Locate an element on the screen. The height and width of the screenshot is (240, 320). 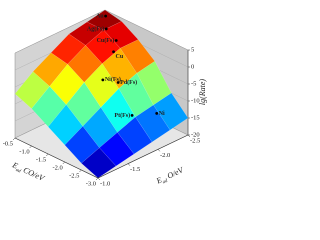
o-tick-label: -1.0 is located at coordinates (105, 183).